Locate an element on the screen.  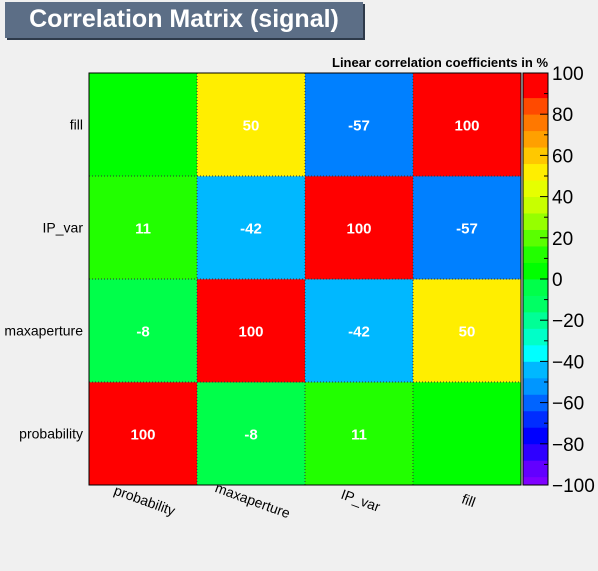
colorbar-tick-label: −100 is located at coordinates (573, 486).